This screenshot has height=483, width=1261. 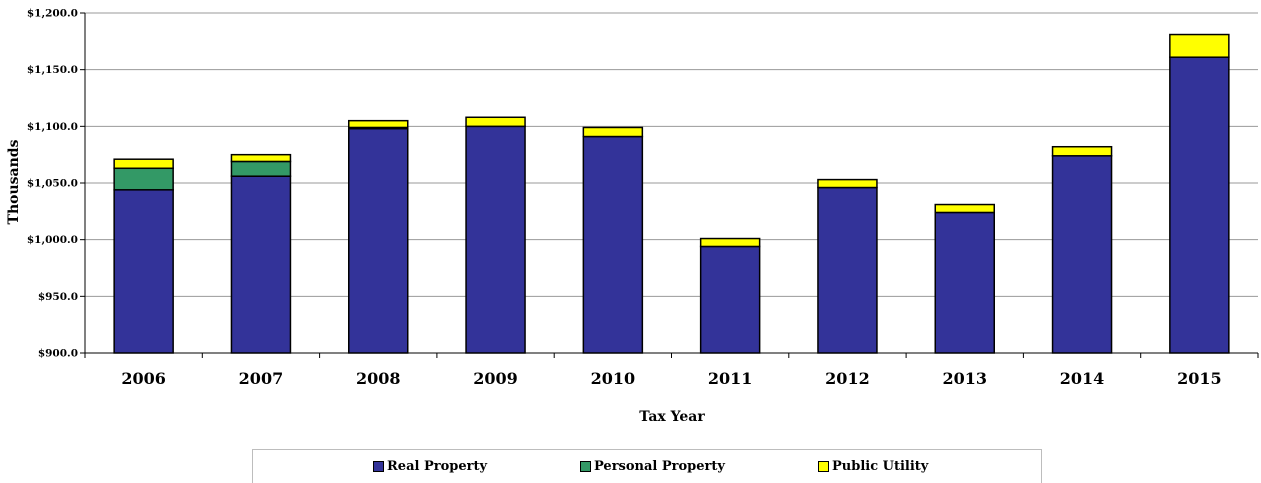 What do you see at coordinates (58, 297) in the screenshot?
I see `y-tick-label: $950.0` at bounding box center [58, 297].